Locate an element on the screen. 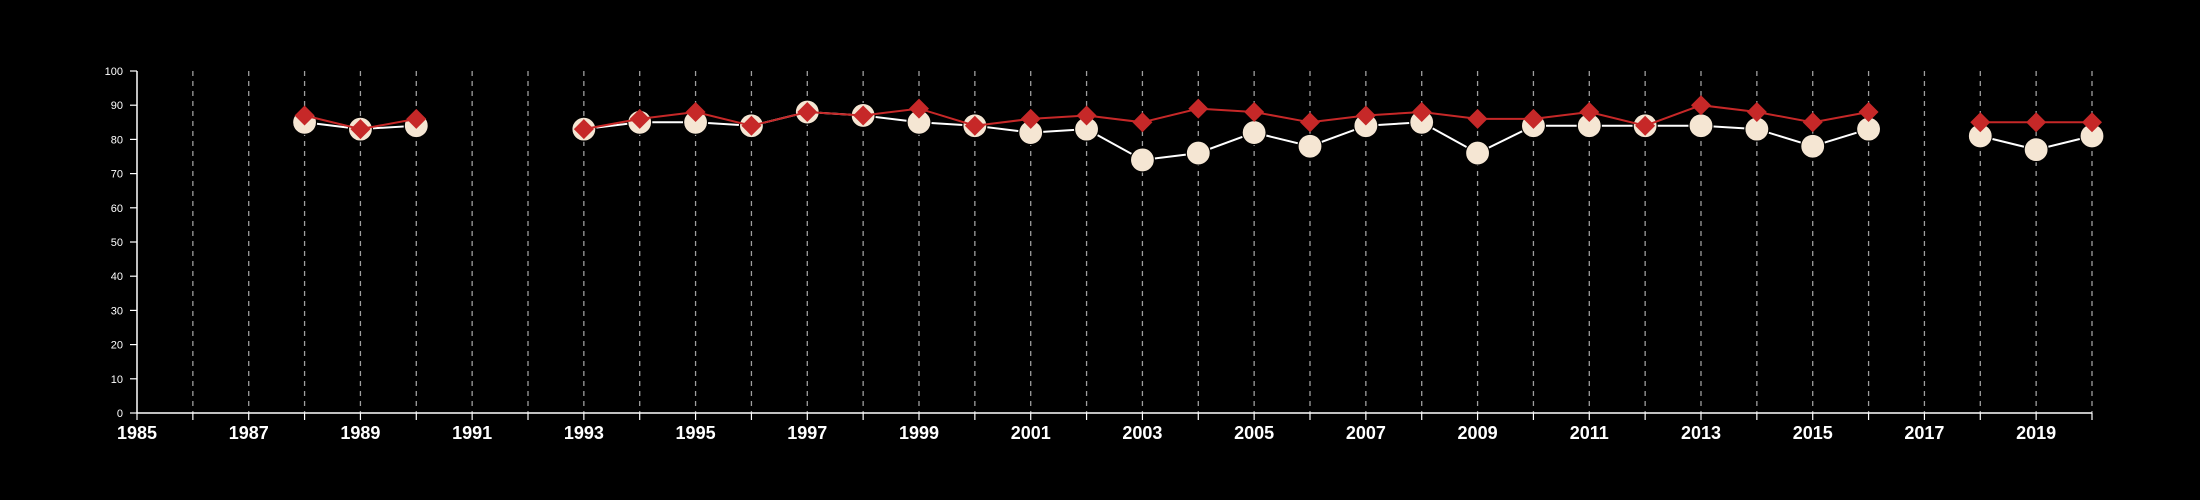  series-2-point-2008 is located at coordinates (1421, 112).